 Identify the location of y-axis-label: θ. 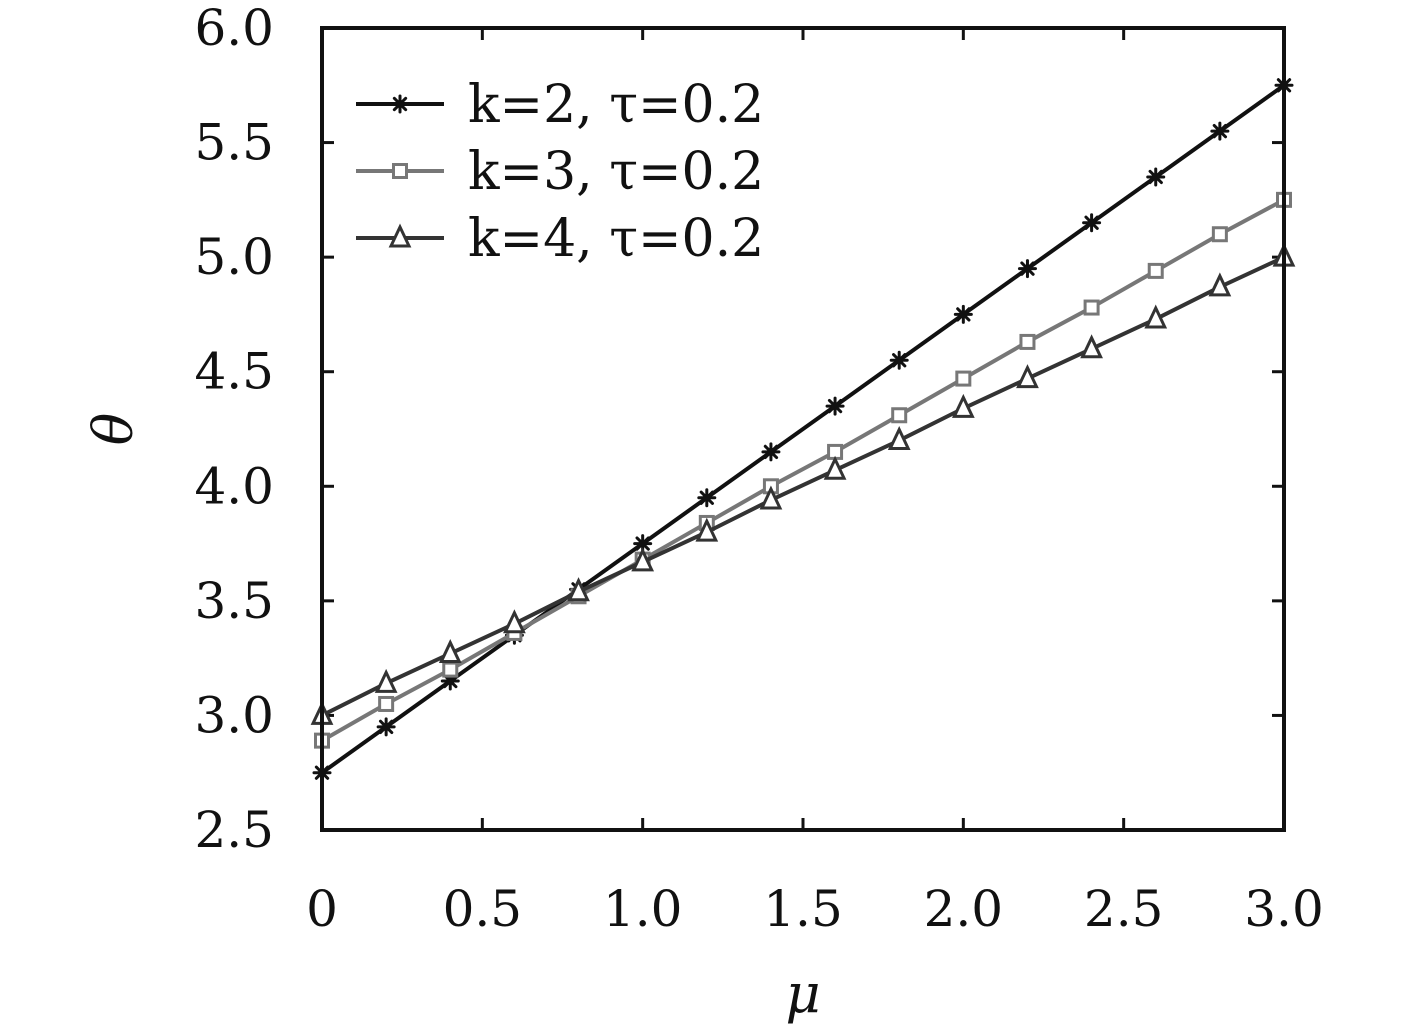
(113, 429).